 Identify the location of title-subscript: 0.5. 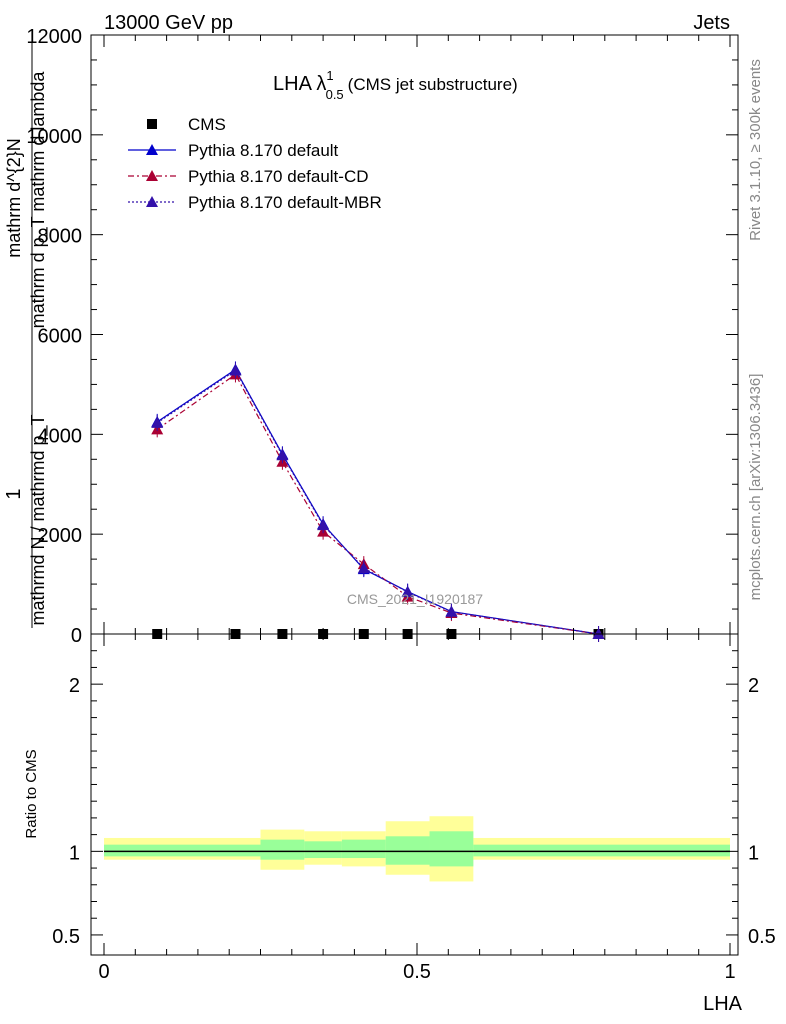
(335, 94).